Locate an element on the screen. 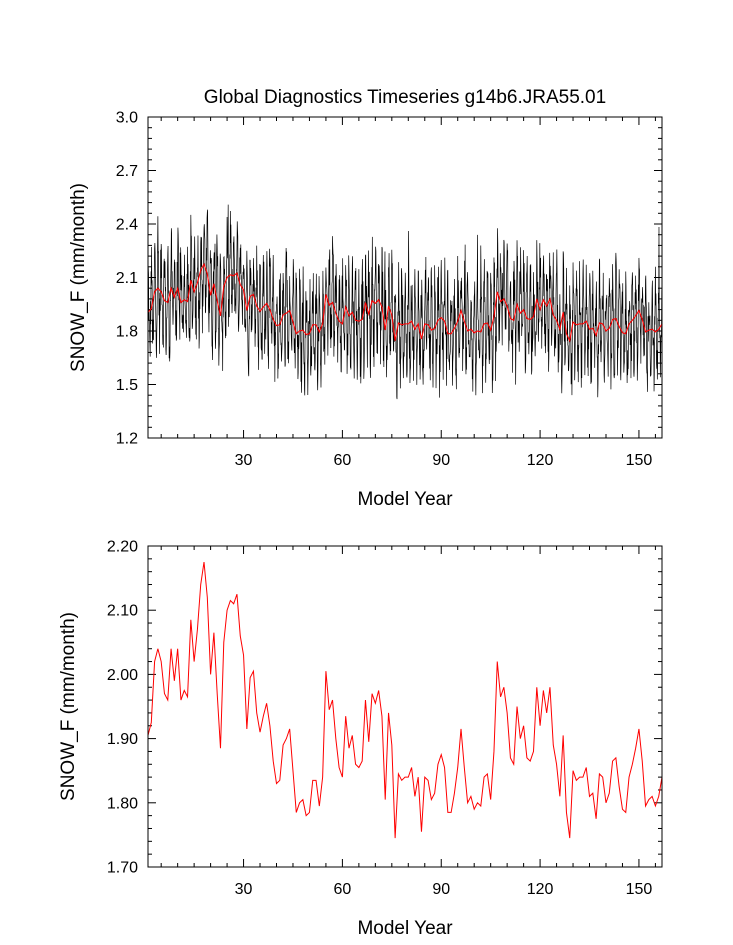 The width and height of the screenshot is (733, 945). y-tick-label: 1.5 is located at coordinates (127, 385).